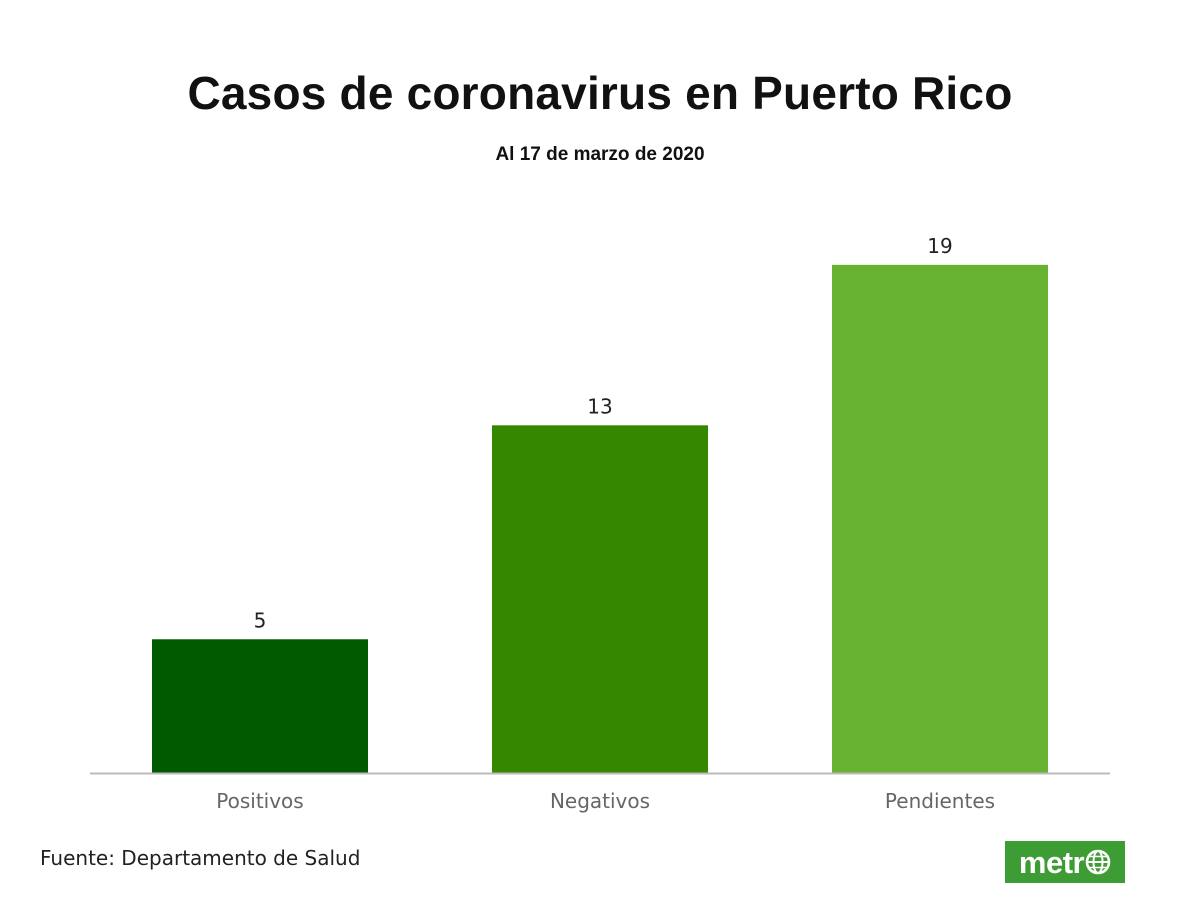 Image resolution: width=1200 pixels, height=900 pixels. I want to click on metro-logo: metr, so click(1065, 862).